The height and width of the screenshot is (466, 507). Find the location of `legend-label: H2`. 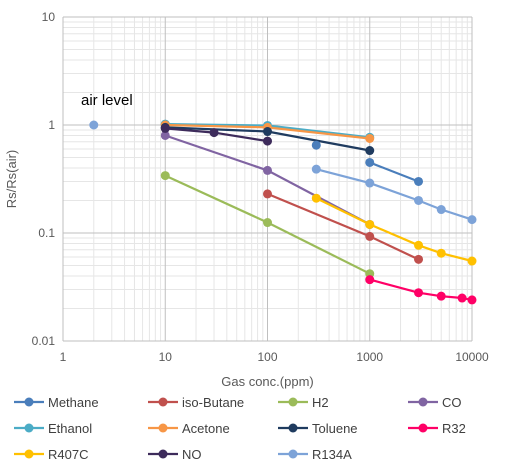

legend-label: H2 is located at coordinates (320, 402).